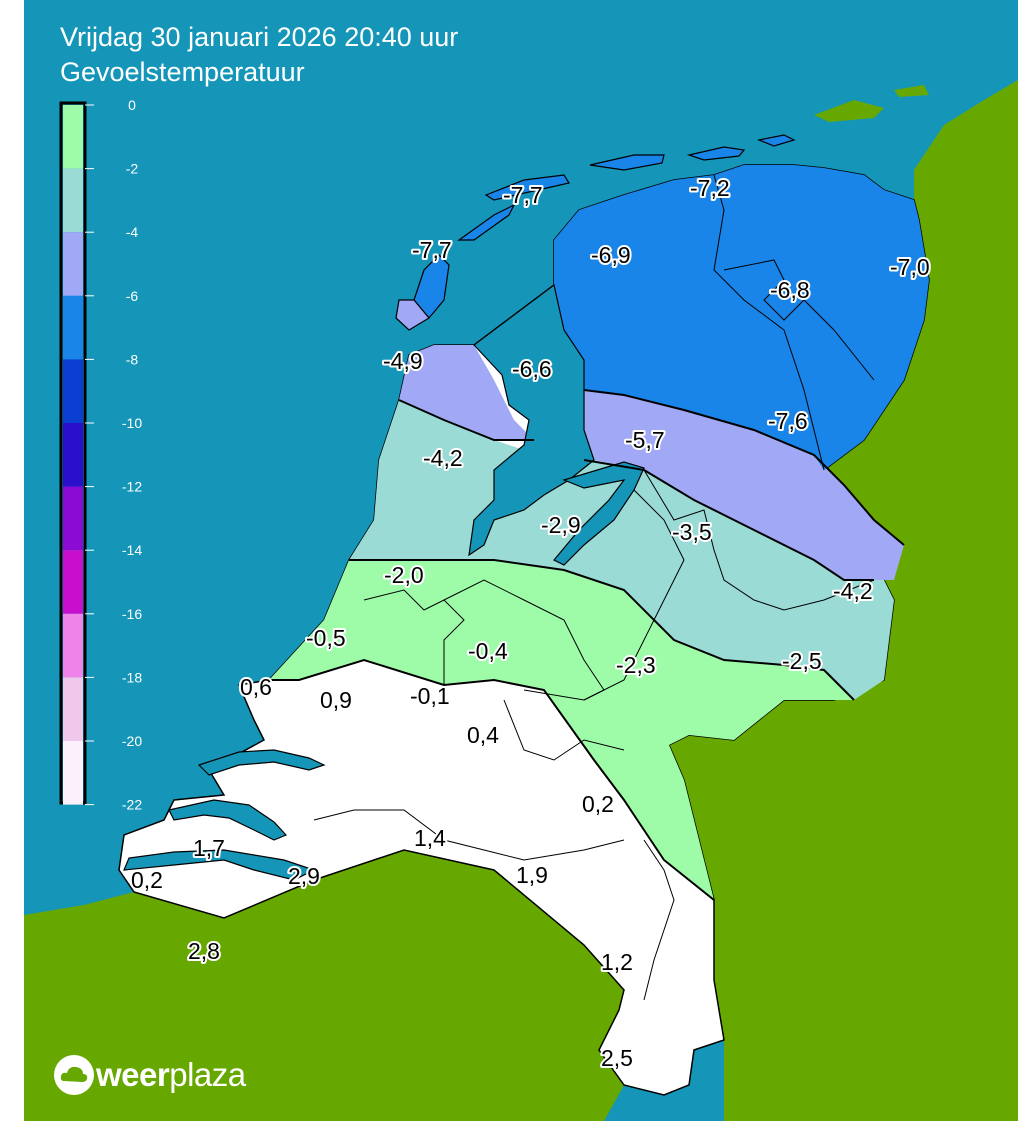 Image resolution: width=1030 pixels, height=1143 pixels. Describe the element at coordinates (404, 575) in the screenshot. I see `station-value: -2,0` at that location.